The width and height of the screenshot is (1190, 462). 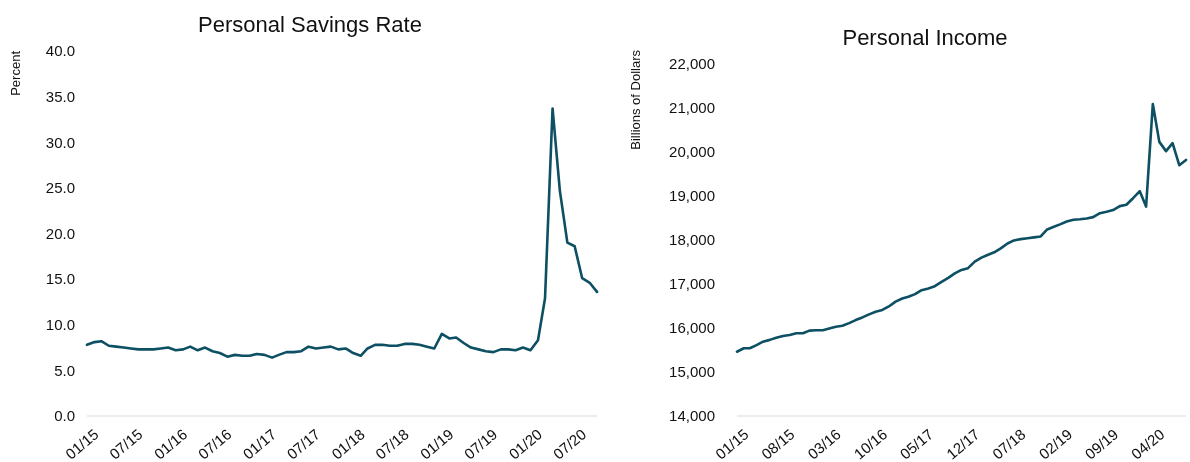 I want to click on y-axis-title: Billions of Dollars, so click(x=635, y=99).